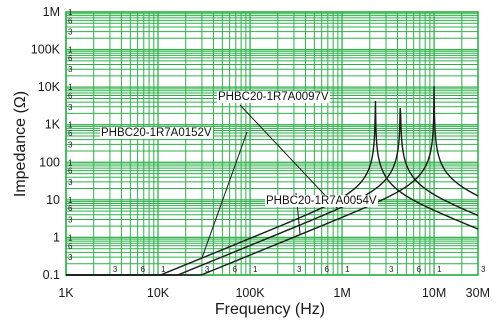 Image resolution: width=498 pixels, height=322 pixels. I want to click on y-tick-label: 1M, so click(51, 12).